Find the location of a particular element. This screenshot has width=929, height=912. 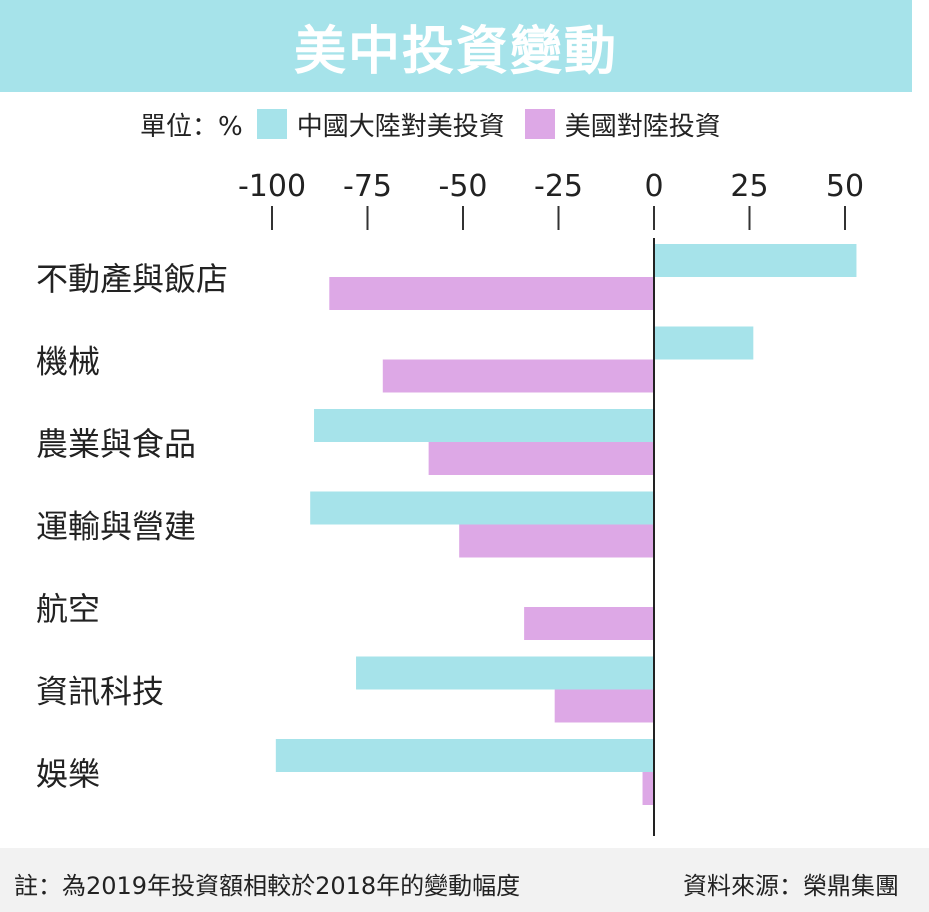

x-tick-label: 0 is located at coordinates (653, 186).